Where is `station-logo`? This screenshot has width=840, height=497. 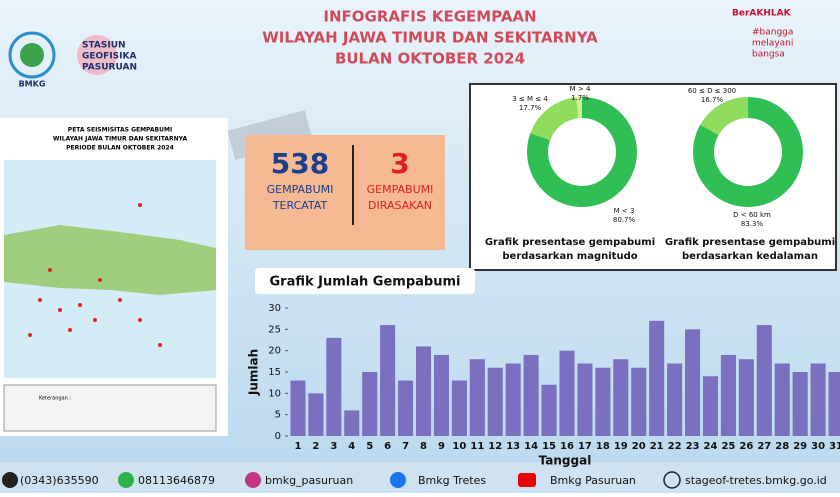 station-logo is located at coordinates (97, 55).